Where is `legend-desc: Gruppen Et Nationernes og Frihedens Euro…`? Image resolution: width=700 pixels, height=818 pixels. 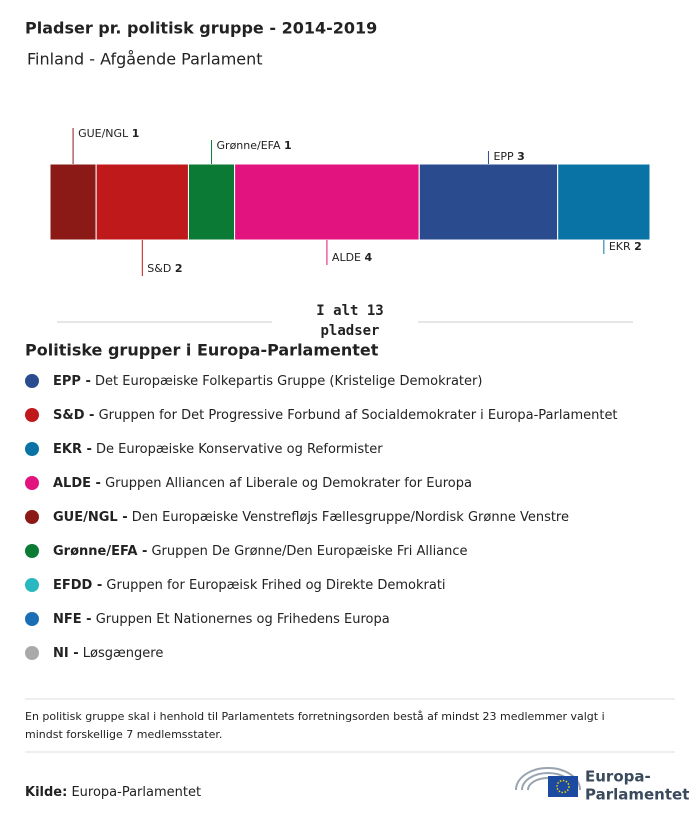
legend-desc: Gruppen Et Nationernes og Frihedens Euro… is located at coordinates (243, 619).